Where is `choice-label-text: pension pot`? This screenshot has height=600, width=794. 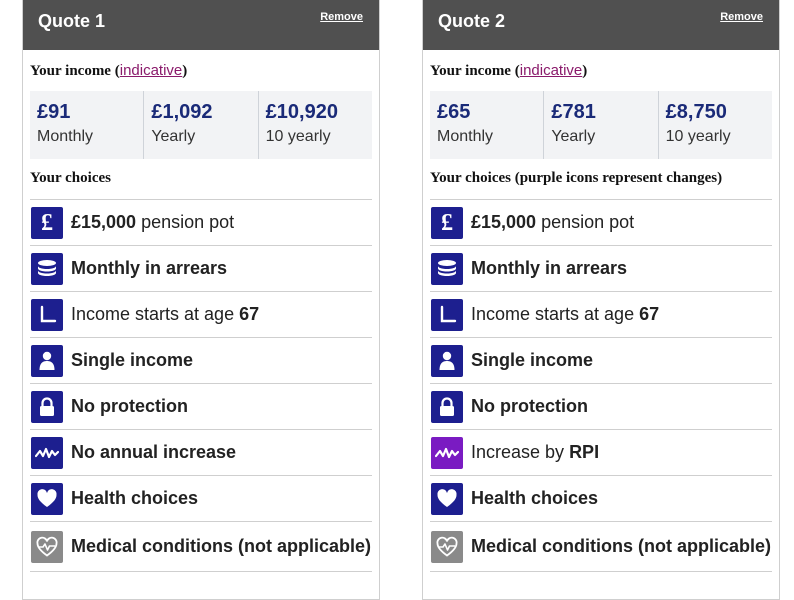
choice-label-text: pension pot is located at coordinates (185, 222).